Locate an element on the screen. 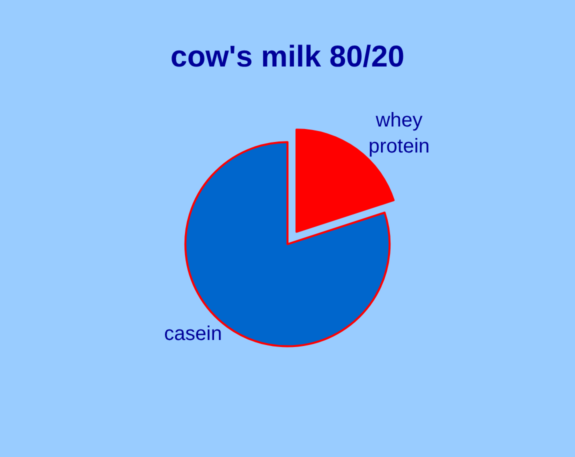  slice-label: whey protein is located at coordinates (399, 133).